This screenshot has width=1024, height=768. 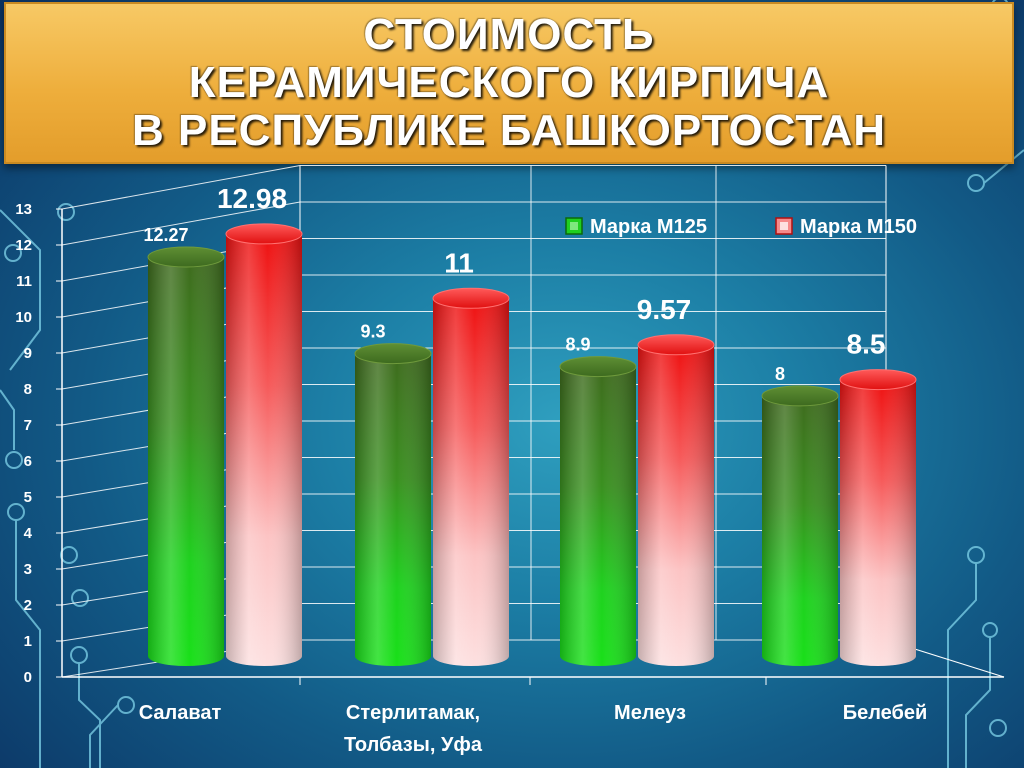 I want to click on legend-label: Марка М125, so click(x=648, y=227).